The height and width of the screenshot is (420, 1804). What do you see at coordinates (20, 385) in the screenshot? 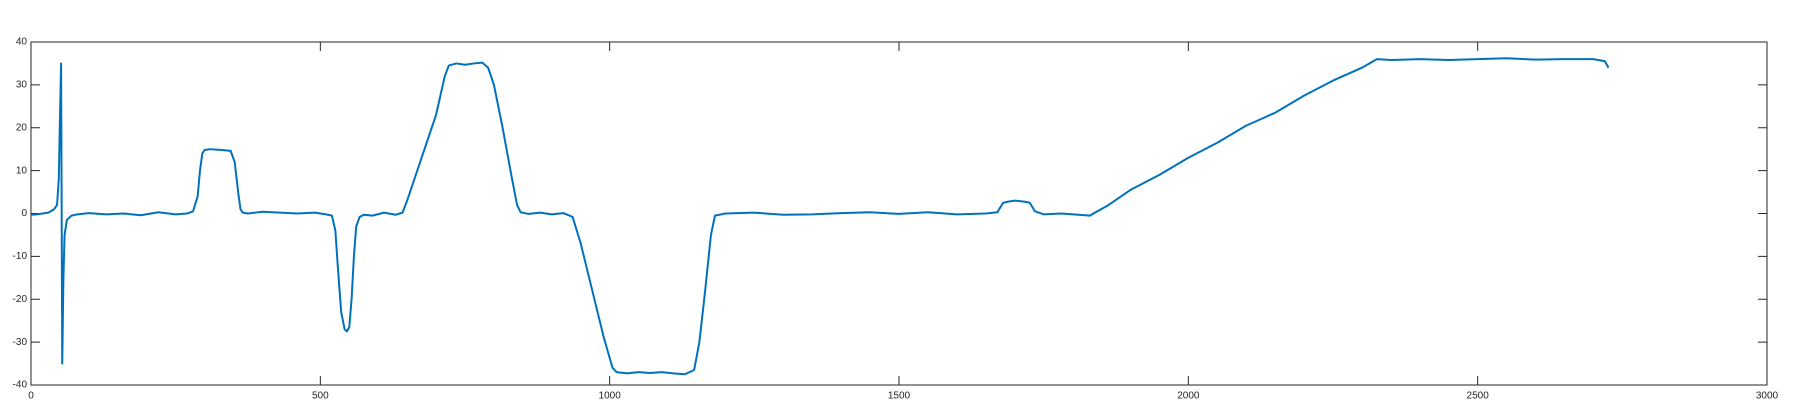
I see `y-tick-label: -40` at bounding box center [20, 385].